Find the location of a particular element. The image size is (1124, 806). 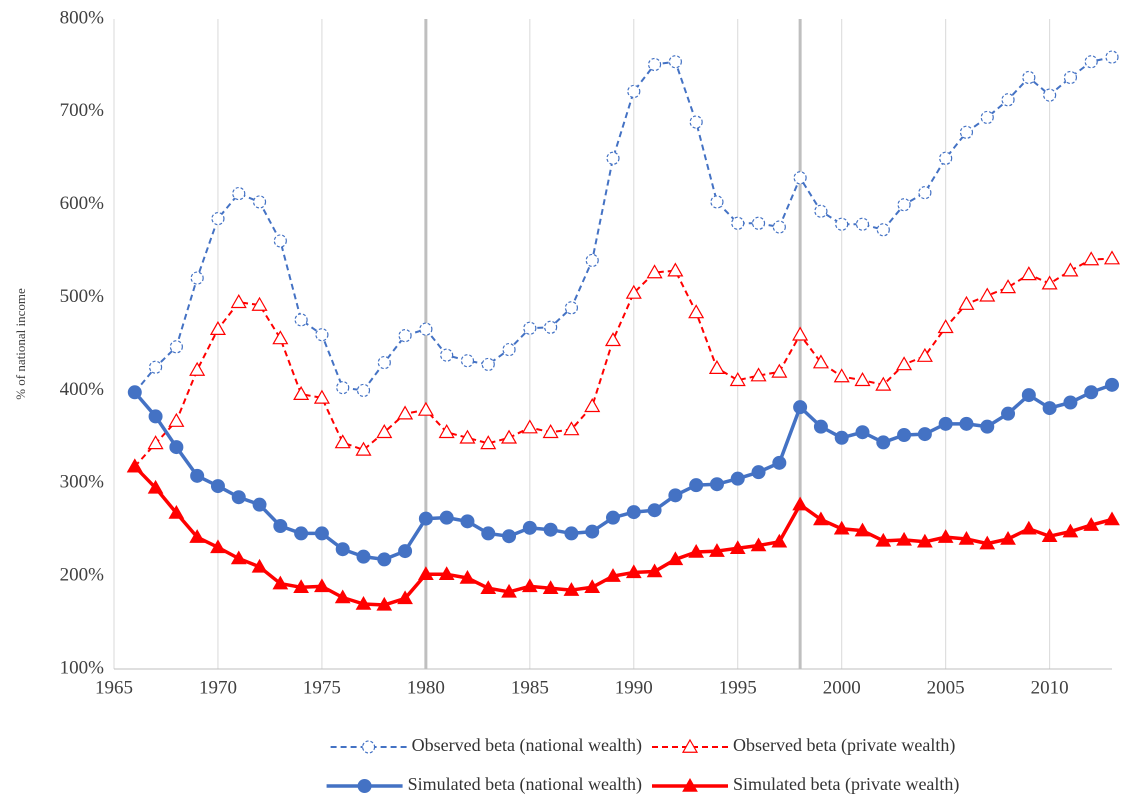

x-tick-label: 1970 is located at coordinates (218, 687).